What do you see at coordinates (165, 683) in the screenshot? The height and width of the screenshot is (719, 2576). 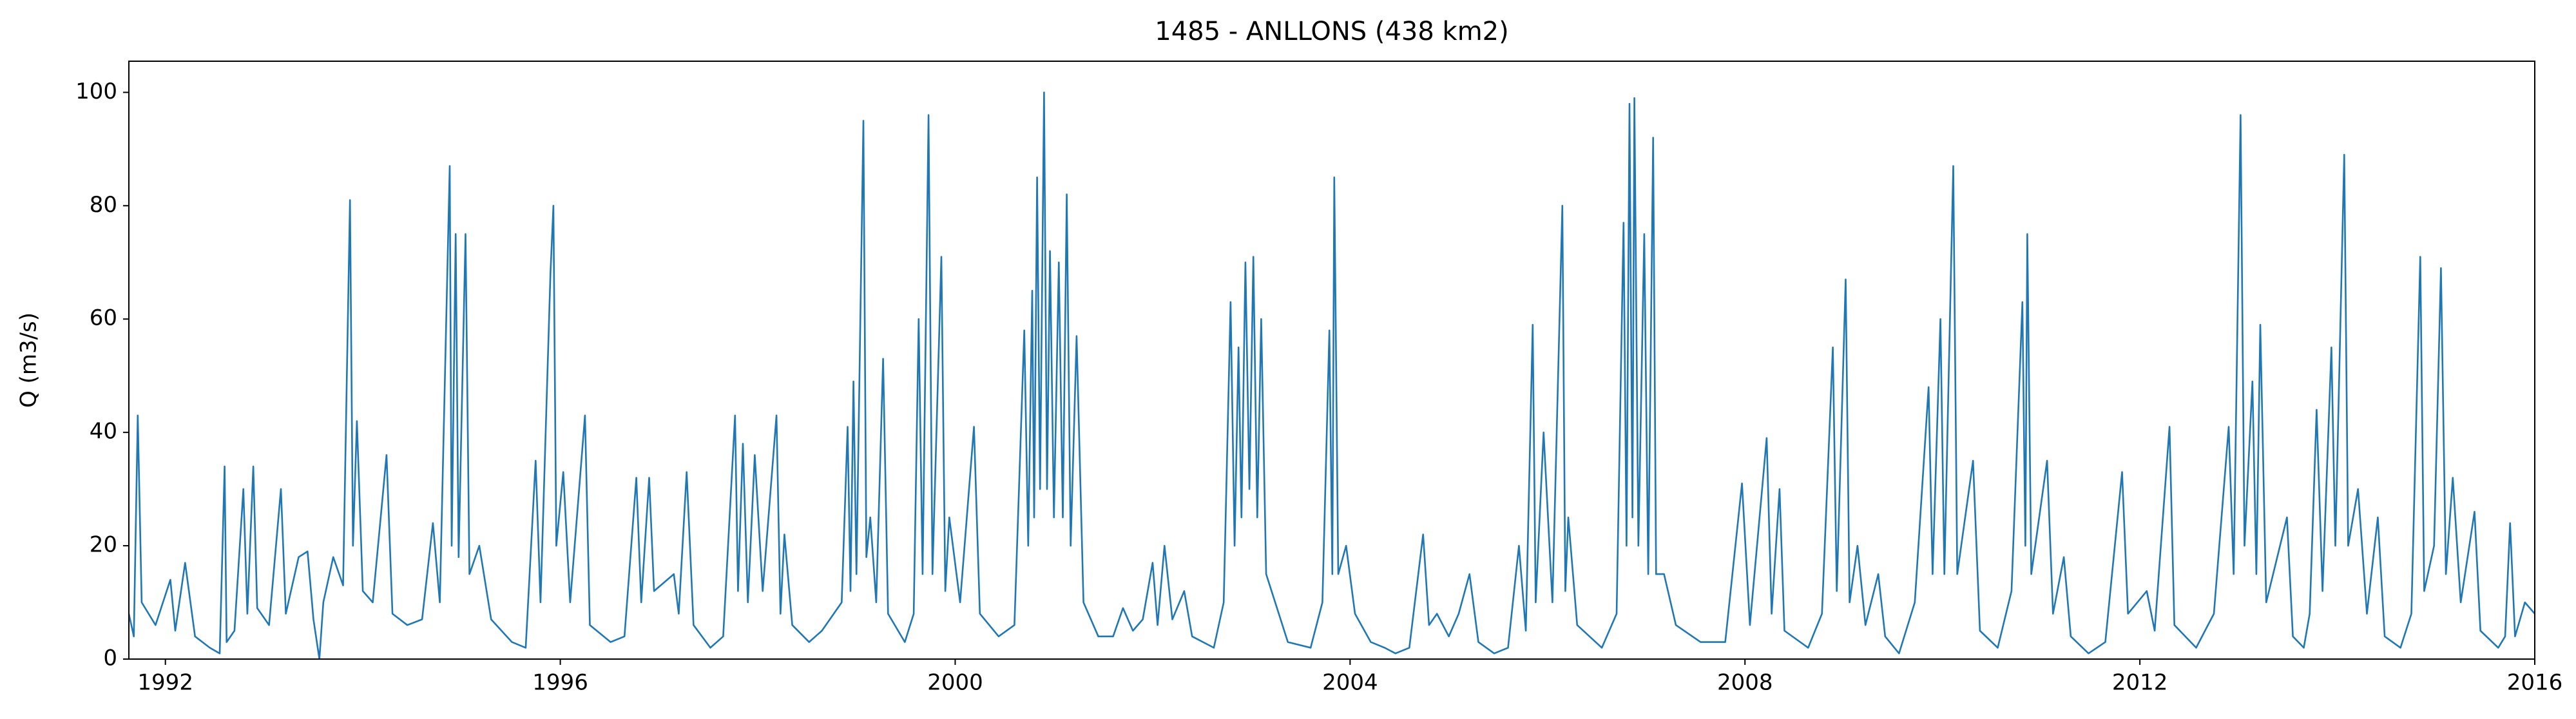 I see `x-tick-label: 1992` at bounding box center [165, 683].